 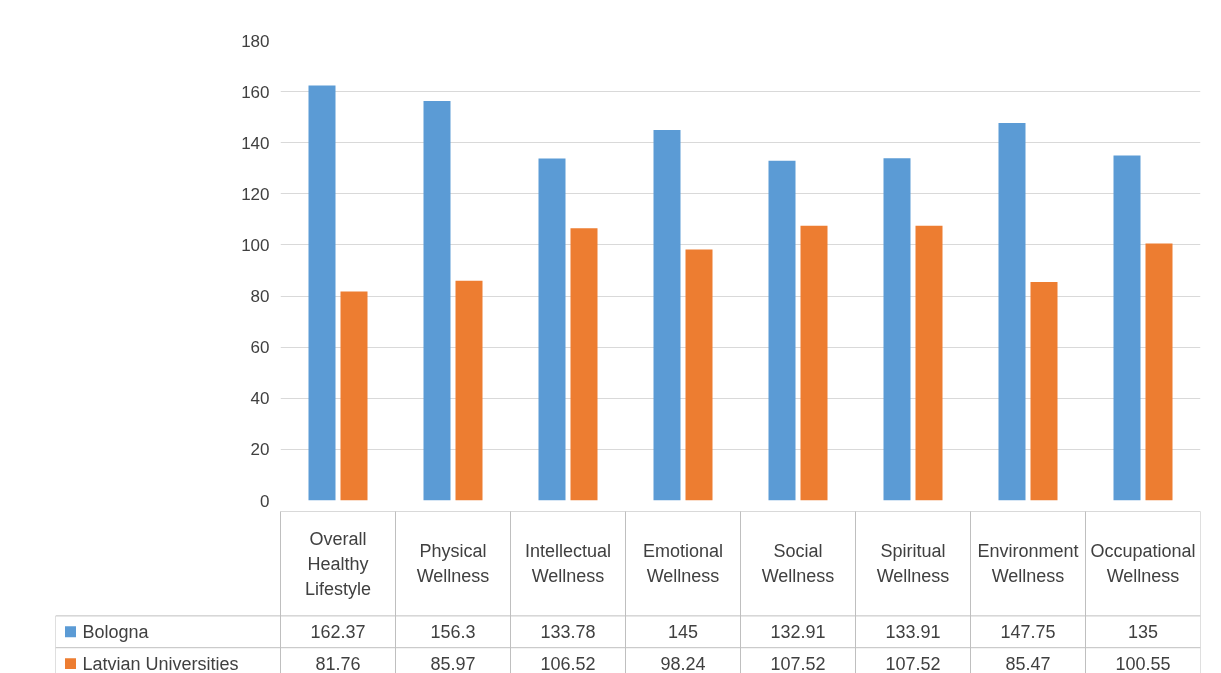 What do you see at coordinates (260, 450) in the screenshot?
I see `y-tick-label: 20` at bounding box center [260, 450].